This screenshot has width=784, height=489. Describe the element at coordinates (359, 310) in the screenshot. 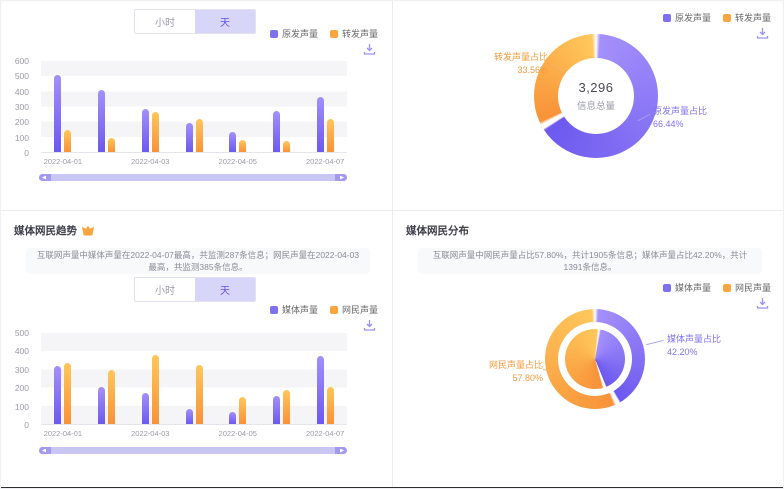

I see `legend-label: 网民声量` at that location.